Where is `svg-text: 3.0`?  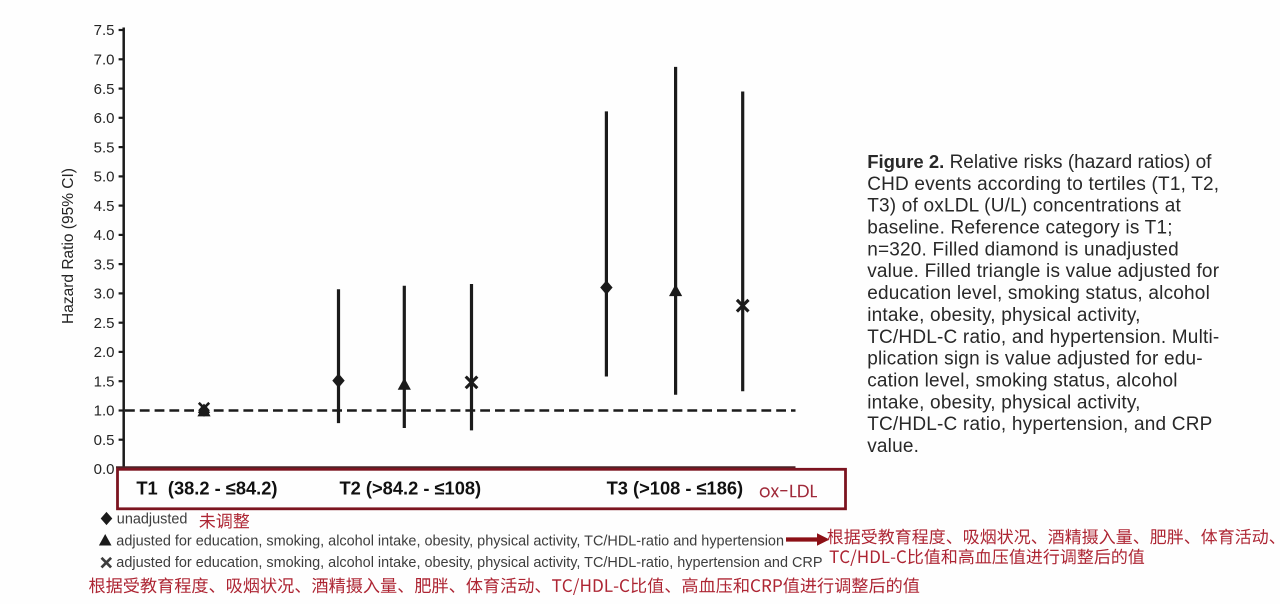 svg-text: 3.0 is located at coordinates (104, 294).